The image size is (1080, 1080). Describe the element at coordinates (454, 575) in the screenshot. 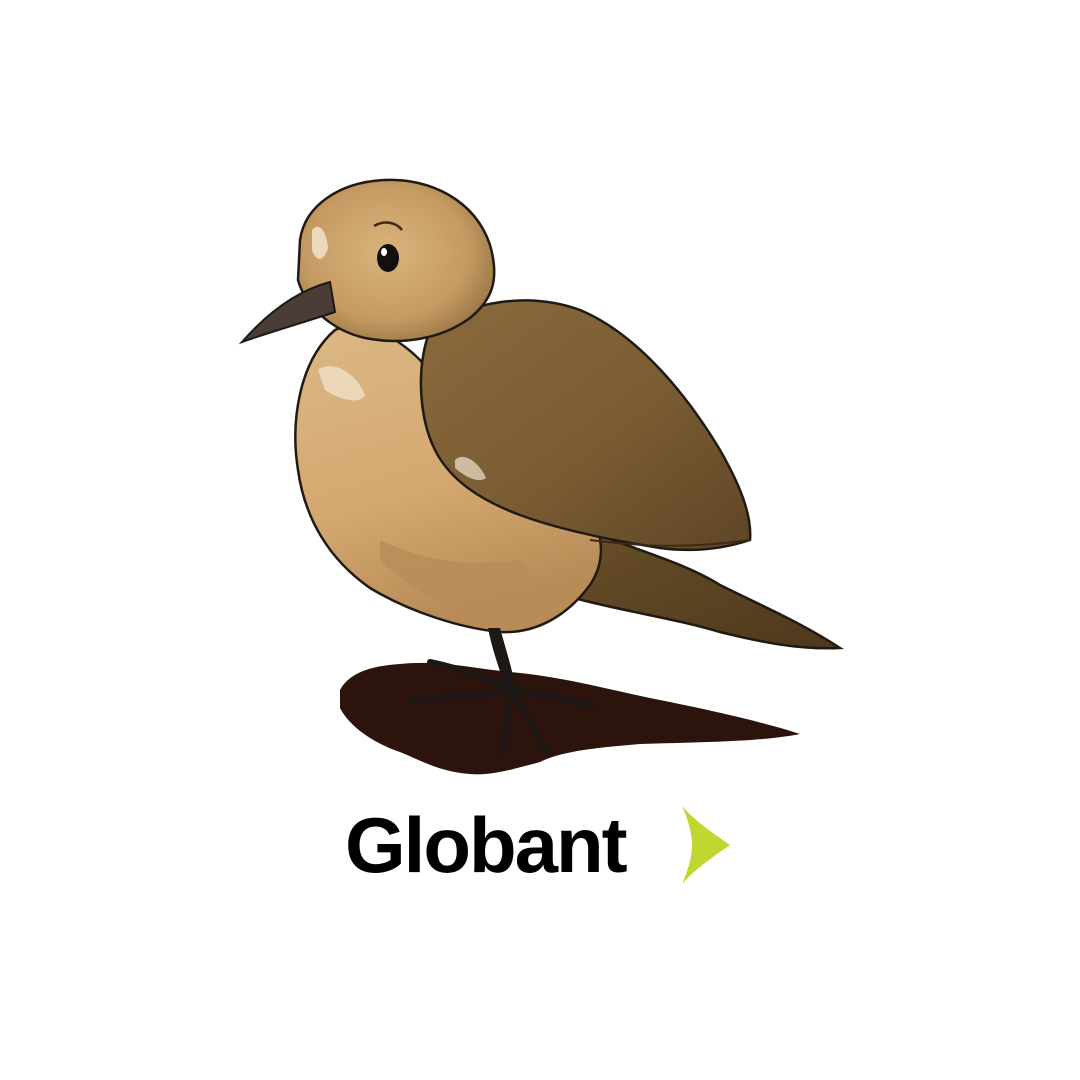

I see `belly-shading` at that location.